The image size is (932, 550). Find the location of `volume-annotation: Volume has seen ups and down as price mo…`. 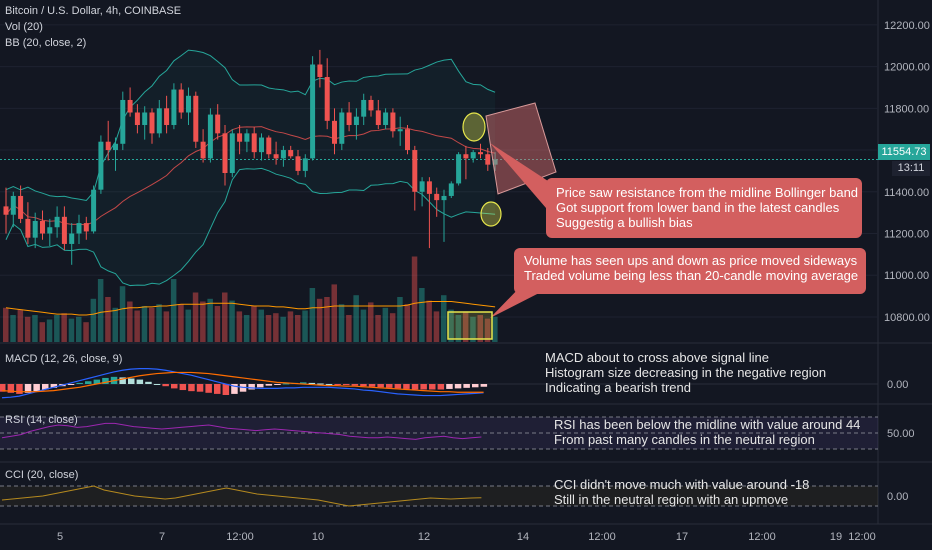

volume-annotation: Volume has seen ups and down as price mo… is located at coordinates (691, 268).